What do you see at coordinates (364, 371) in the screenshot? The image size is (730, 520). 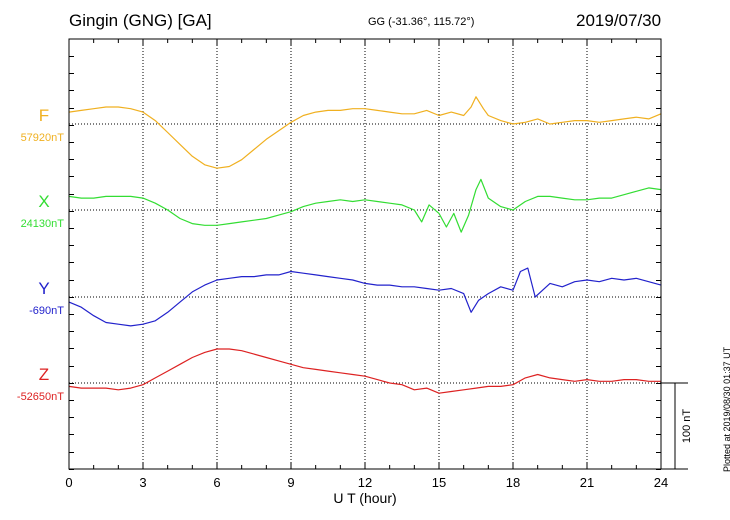 I see `series-line-z` at bounding box center [364, 371].